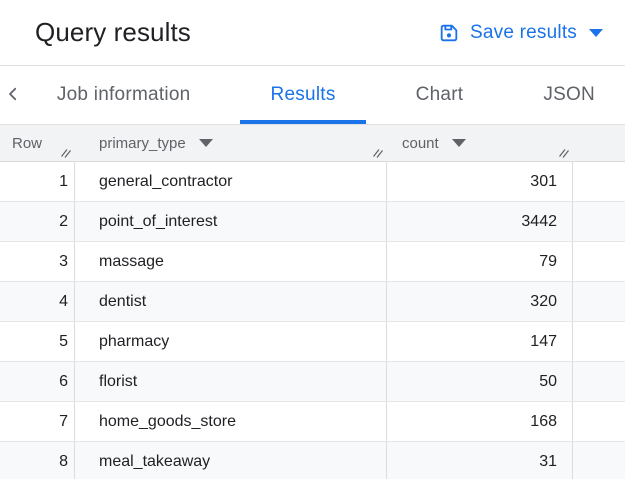 Image resolution: width=625 pixels, height=479 pixels. I want to click on row-number-cell: 7, so click(37, 421).